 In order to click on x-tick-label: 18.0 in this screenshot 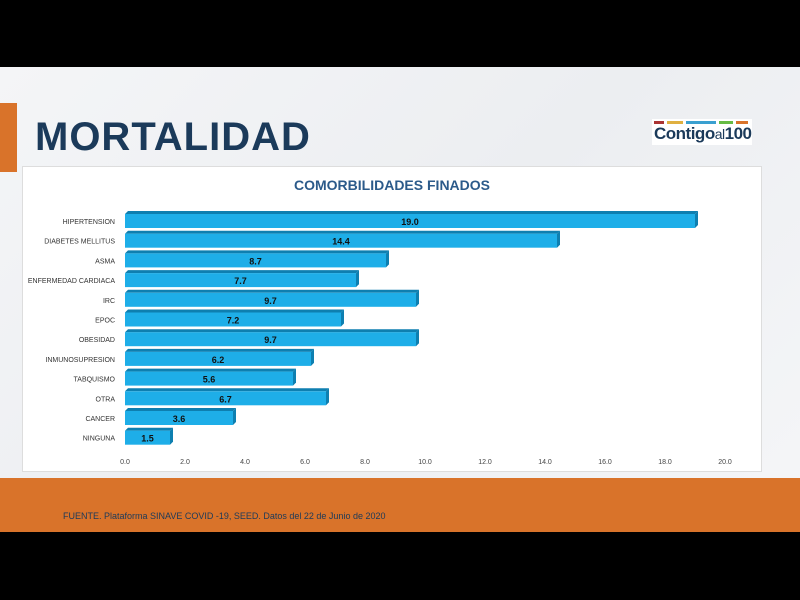, I will do `click(665, 462)`.